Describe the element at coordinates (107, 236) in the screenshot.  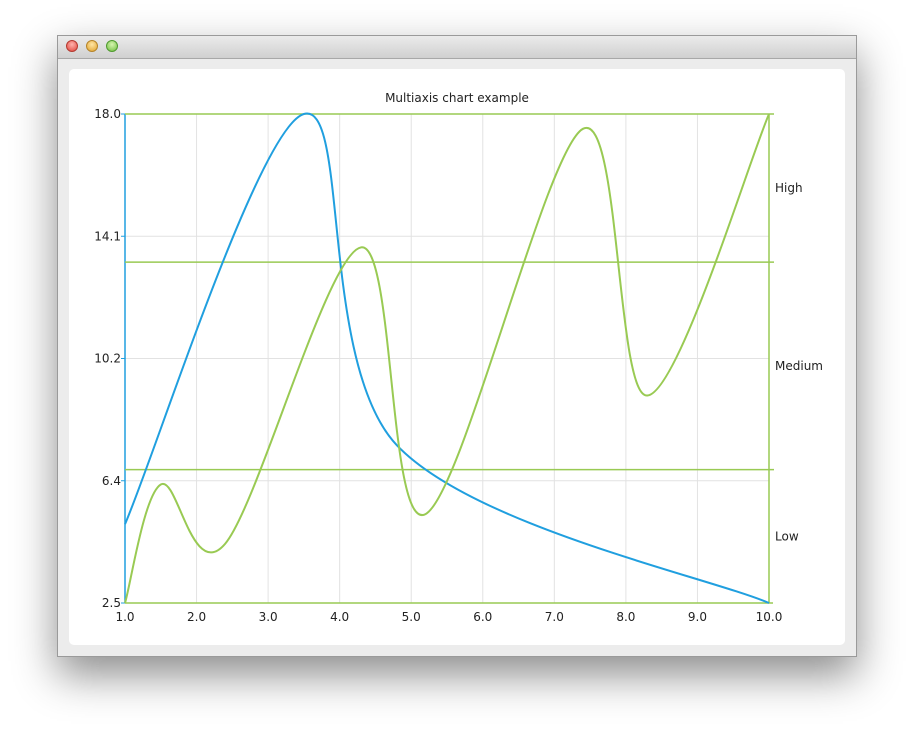
I see `y-tick-label: 14.1` at that location.